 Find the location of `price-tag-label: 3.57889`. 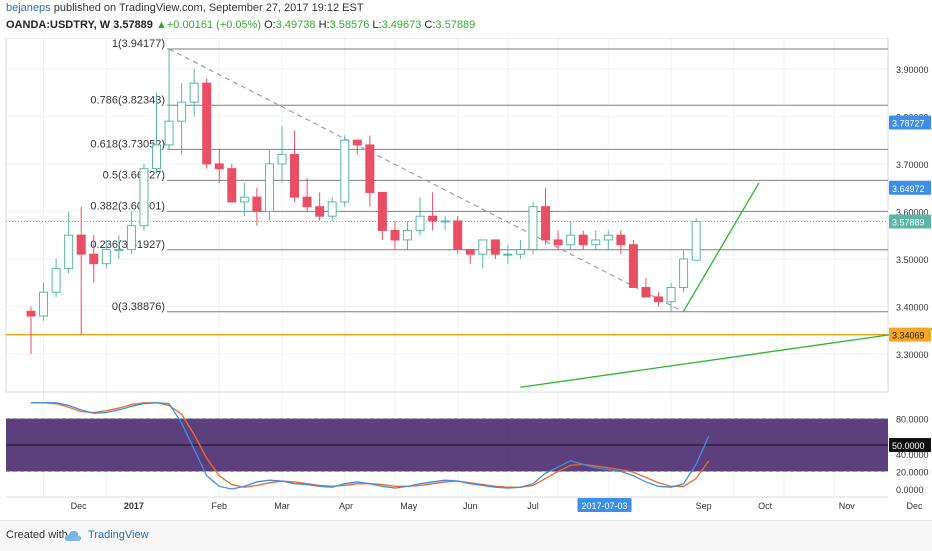

price-tag-label: 3.57889 is located at coordinates (908, 222).